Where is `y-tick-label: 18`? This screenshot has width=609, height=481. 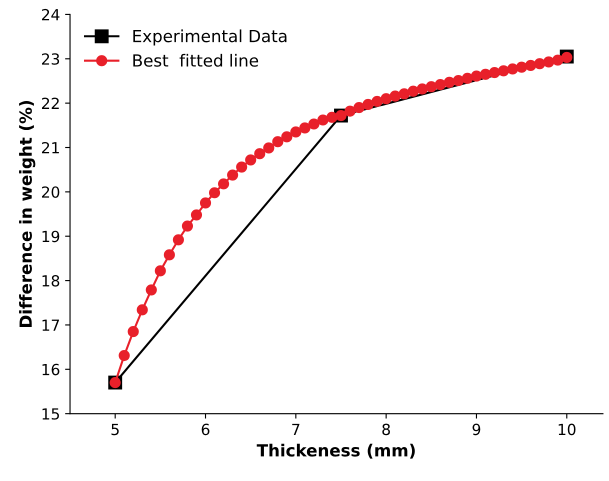
y-tick-label: 18 is located at coordinates (51, 281).